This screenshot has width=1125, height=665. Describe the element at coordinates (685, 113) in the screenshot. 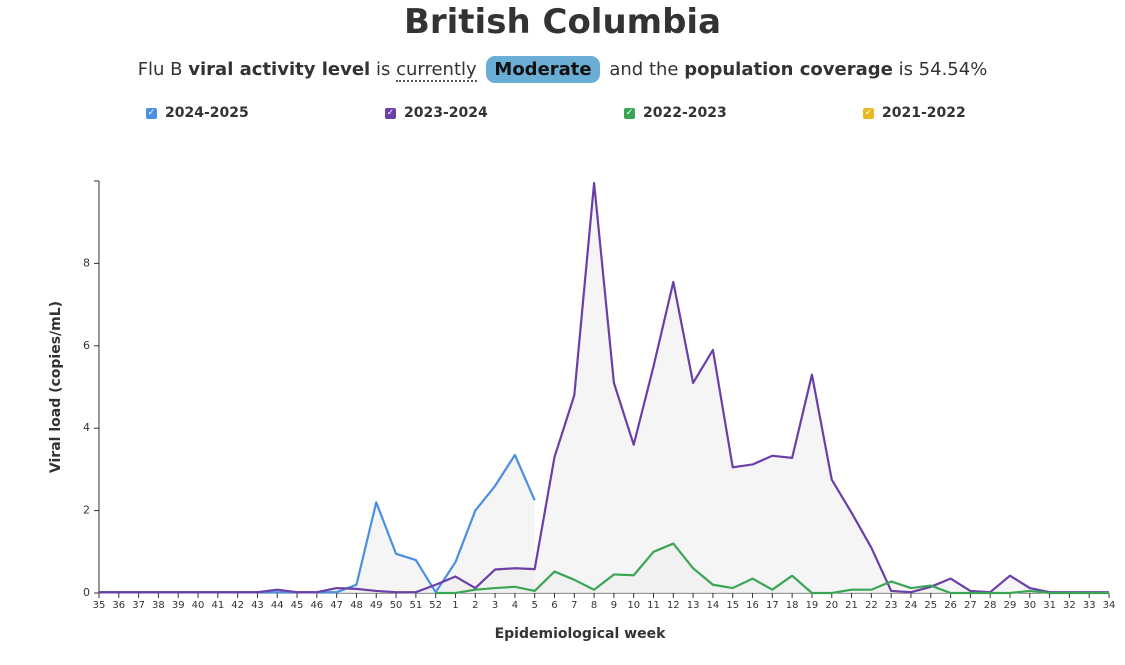

I see `legend-label: 2022-2023` at that location.